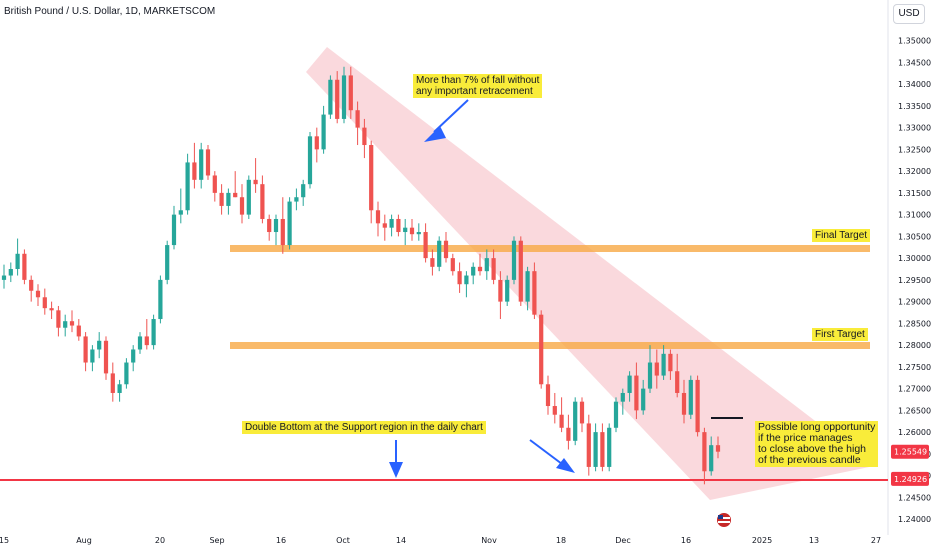 This screenshot has height=550, width=932. What do you see at coordinates (724, 520) in the screenshot?
I see `flag-icon` at bounding box center [724, 520].